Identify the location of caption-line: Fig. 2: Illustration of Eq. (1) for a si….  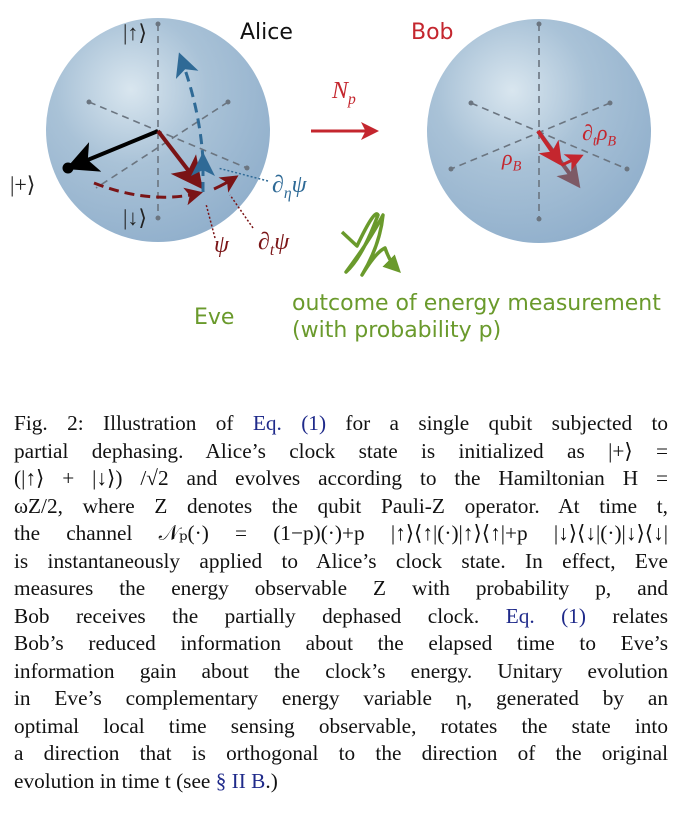
(341, 423).